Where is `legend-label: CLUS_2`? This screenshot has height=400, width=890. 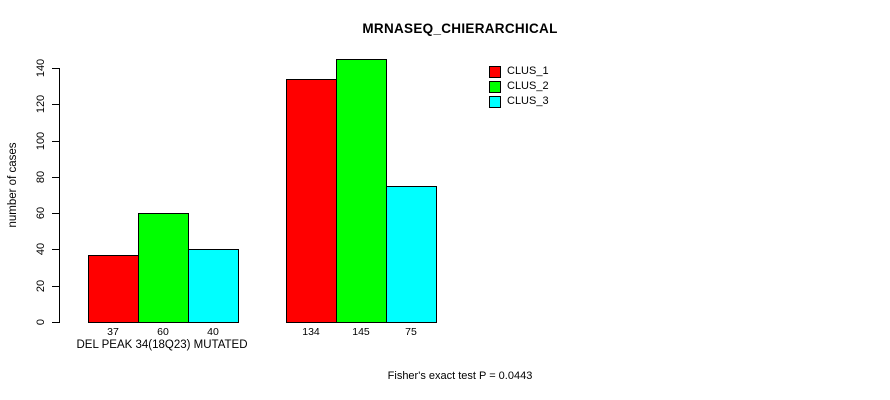
legend-label: CLUS_2 is located at coordinates (528, 86).